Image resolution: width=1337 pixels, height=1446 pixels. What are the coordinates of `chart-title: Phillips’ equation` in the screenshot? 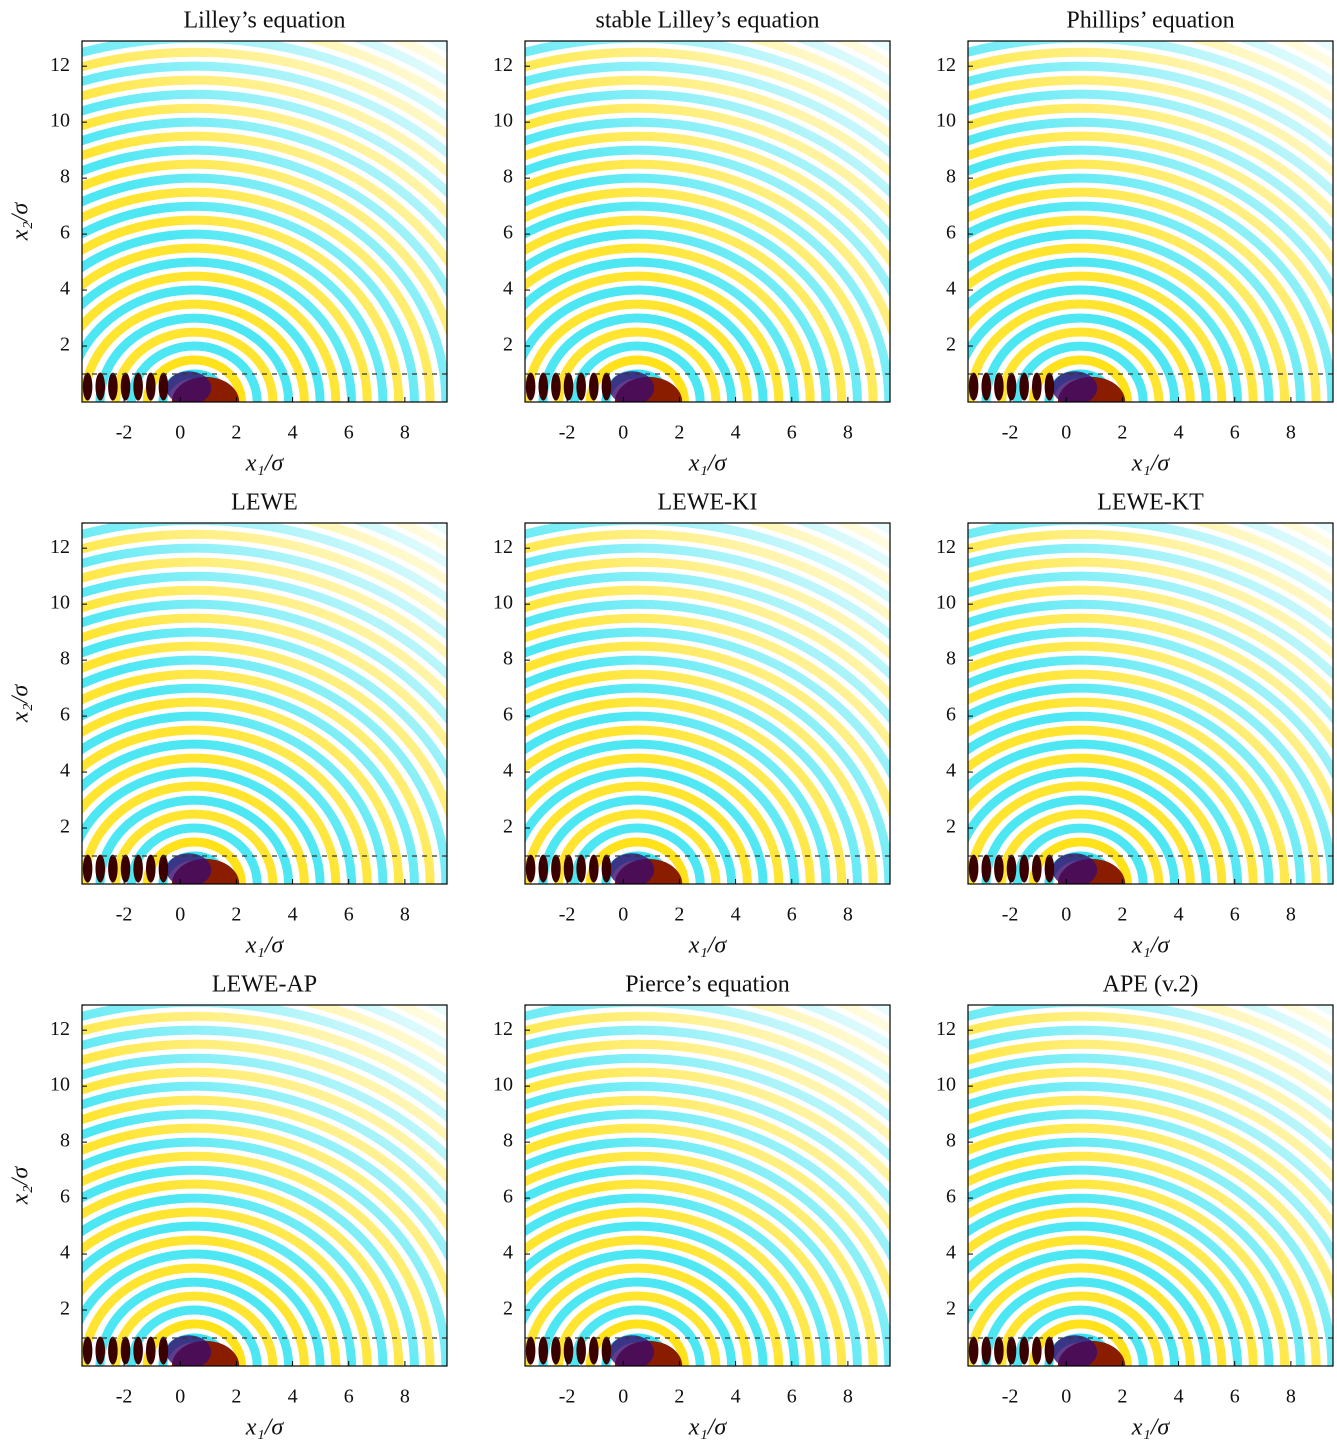 It's located at (1150, 21).